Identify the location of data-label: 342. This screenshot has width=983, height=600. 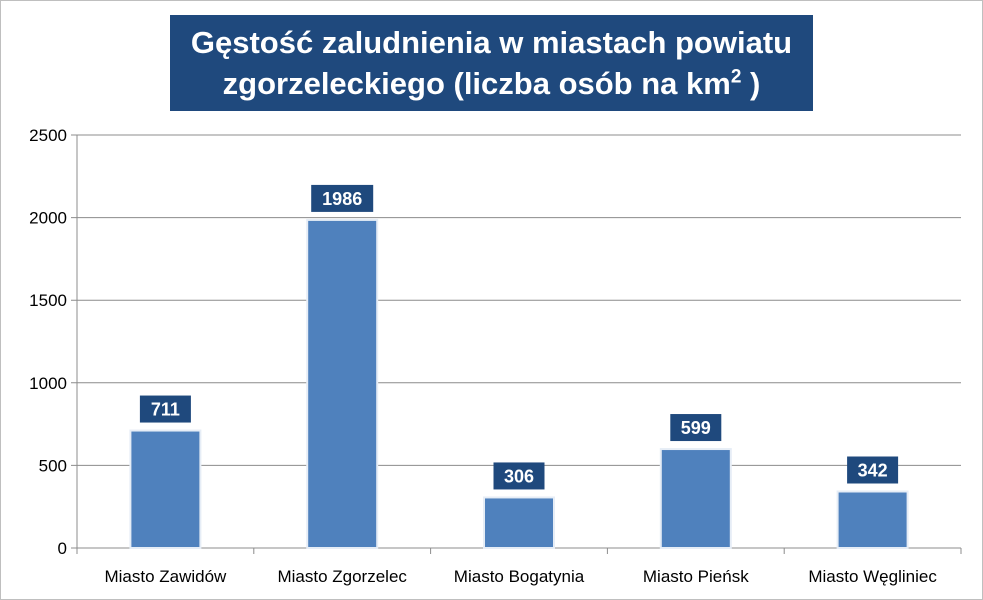
(873, 471).